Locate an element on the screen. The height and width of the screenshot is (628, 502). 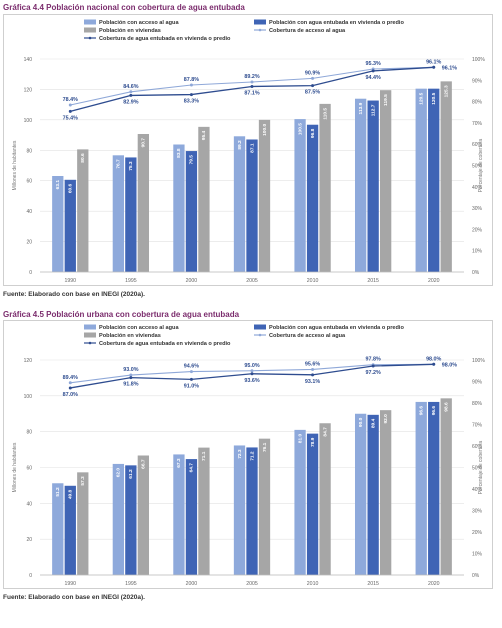
bar-value-label: 125.3 is located at coordinates (446, 91).